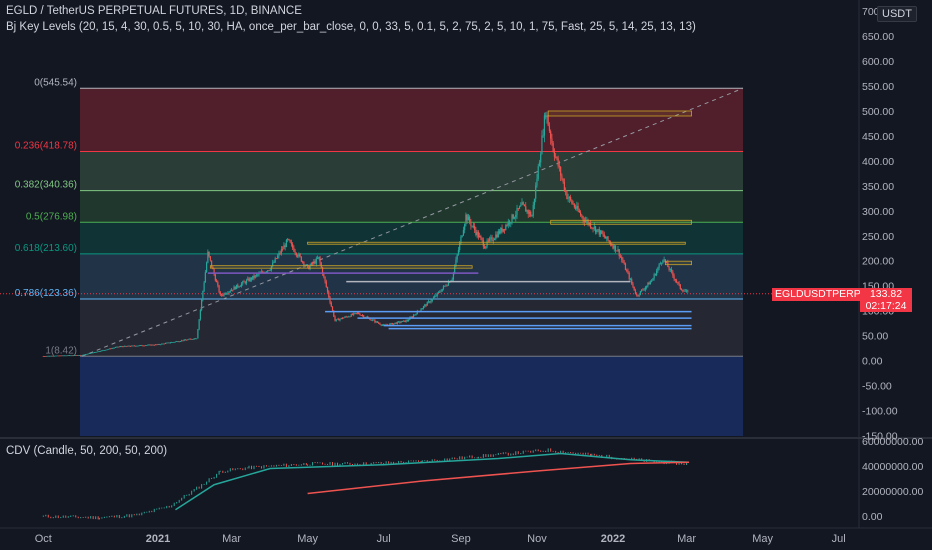 The width and height of the screenshot is (932, 550). I want to click on currency-selector: USDT, so click(897, 14).